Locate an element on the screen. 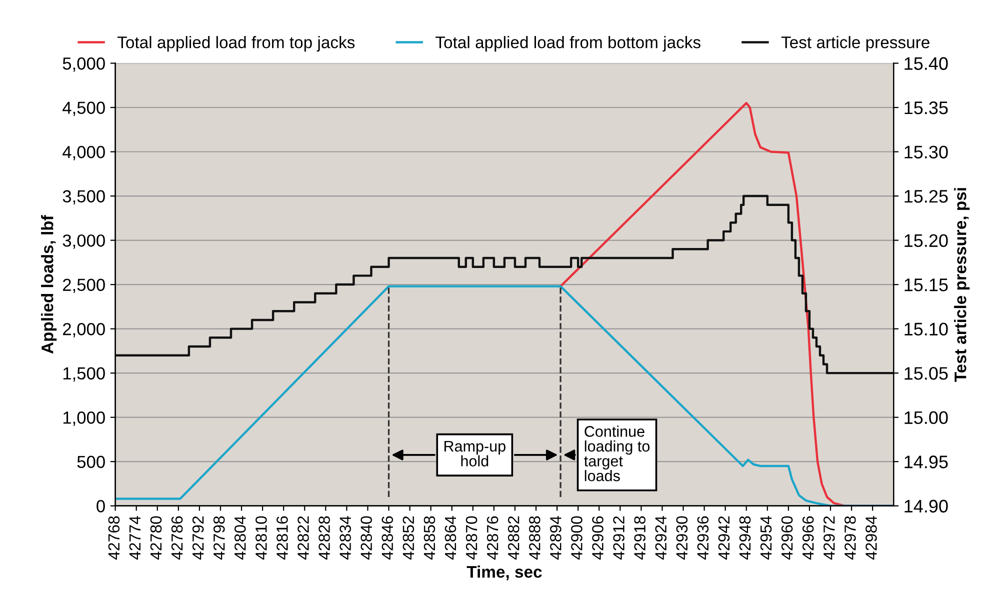 Image resolution: width=994 pixels, height=608 pixels. y2-tick-label: 15.05 is located at coordinates (926, 373).